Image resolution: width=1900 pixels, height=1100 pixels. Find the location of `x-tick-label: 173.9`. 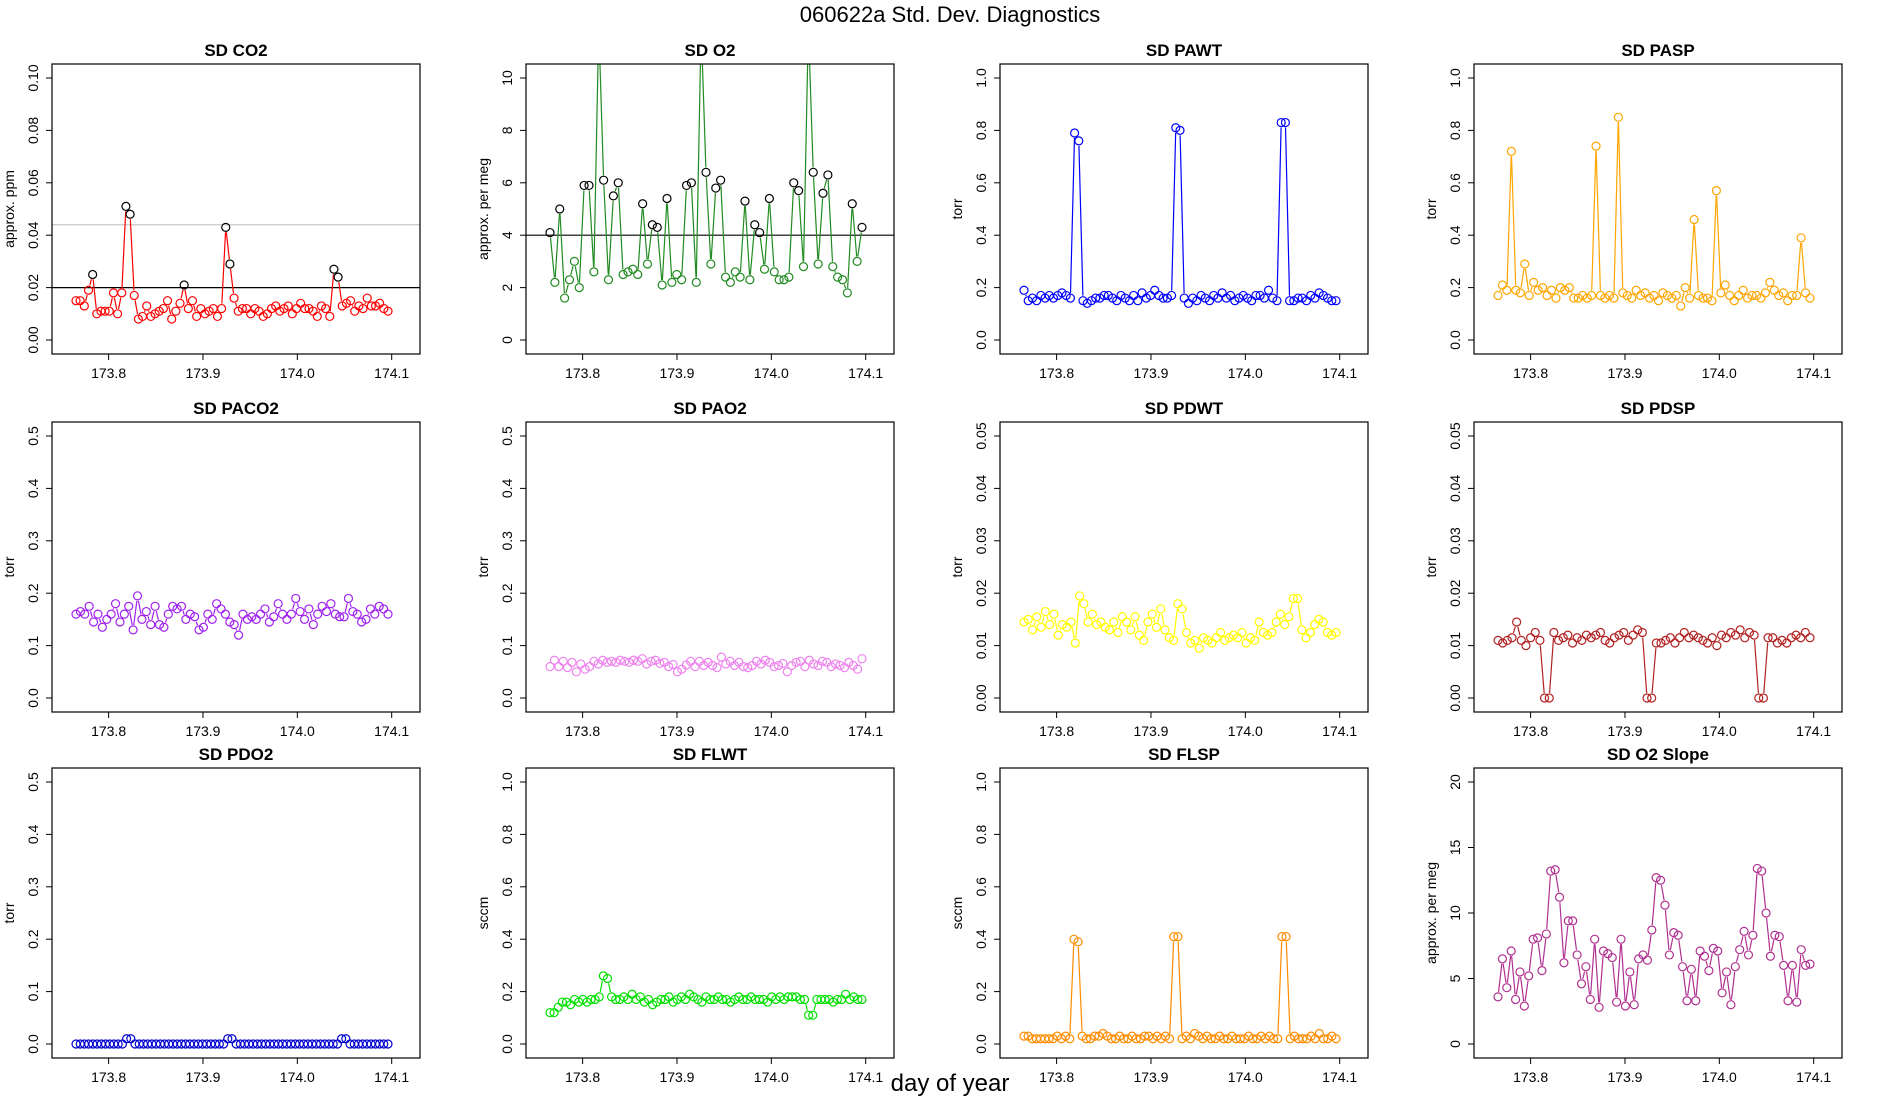

x-tick-label: 173.9 is located at coordinates (1624, 1077).